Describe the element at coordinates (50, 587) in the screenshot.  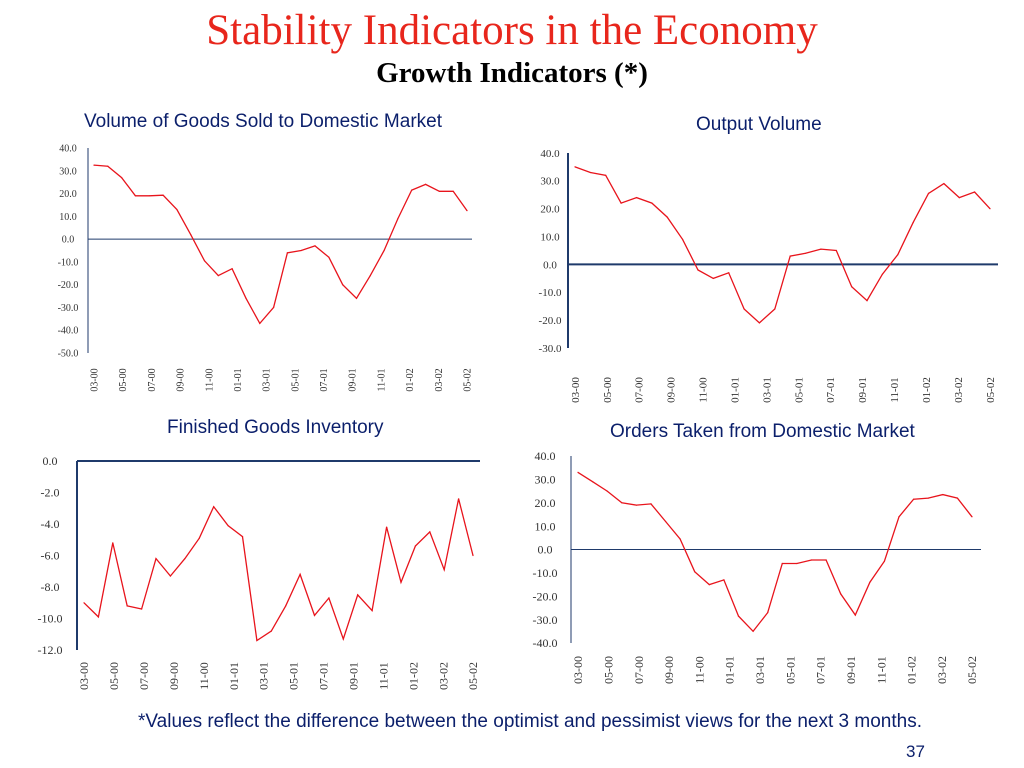
I see `y-tick-label: -8.0` at that location.